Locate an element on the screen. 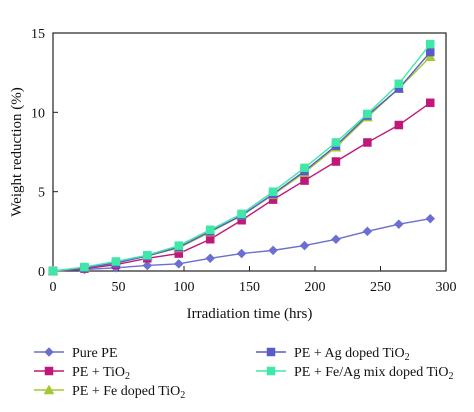  legend-item: PE + TiO2 is located at coordinates (82, 373).